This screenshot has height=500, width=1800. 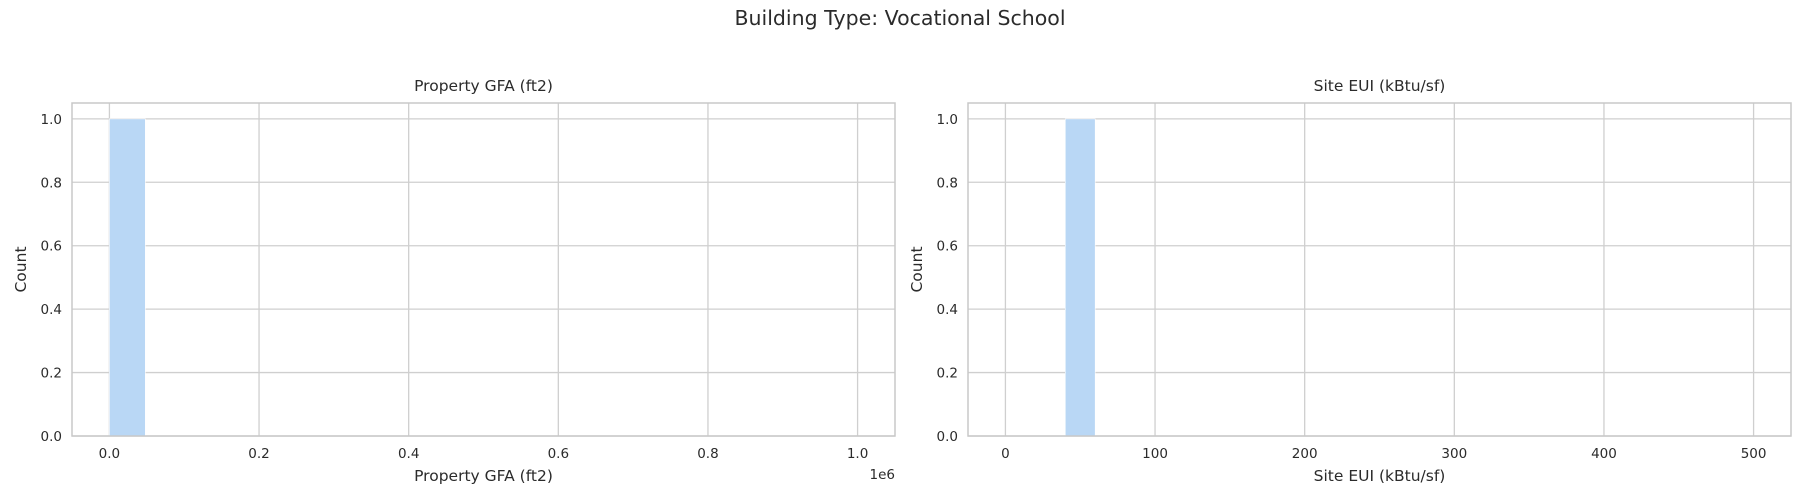 I want to click on x-tick-label: 0.6, so click(x=558, y=454).